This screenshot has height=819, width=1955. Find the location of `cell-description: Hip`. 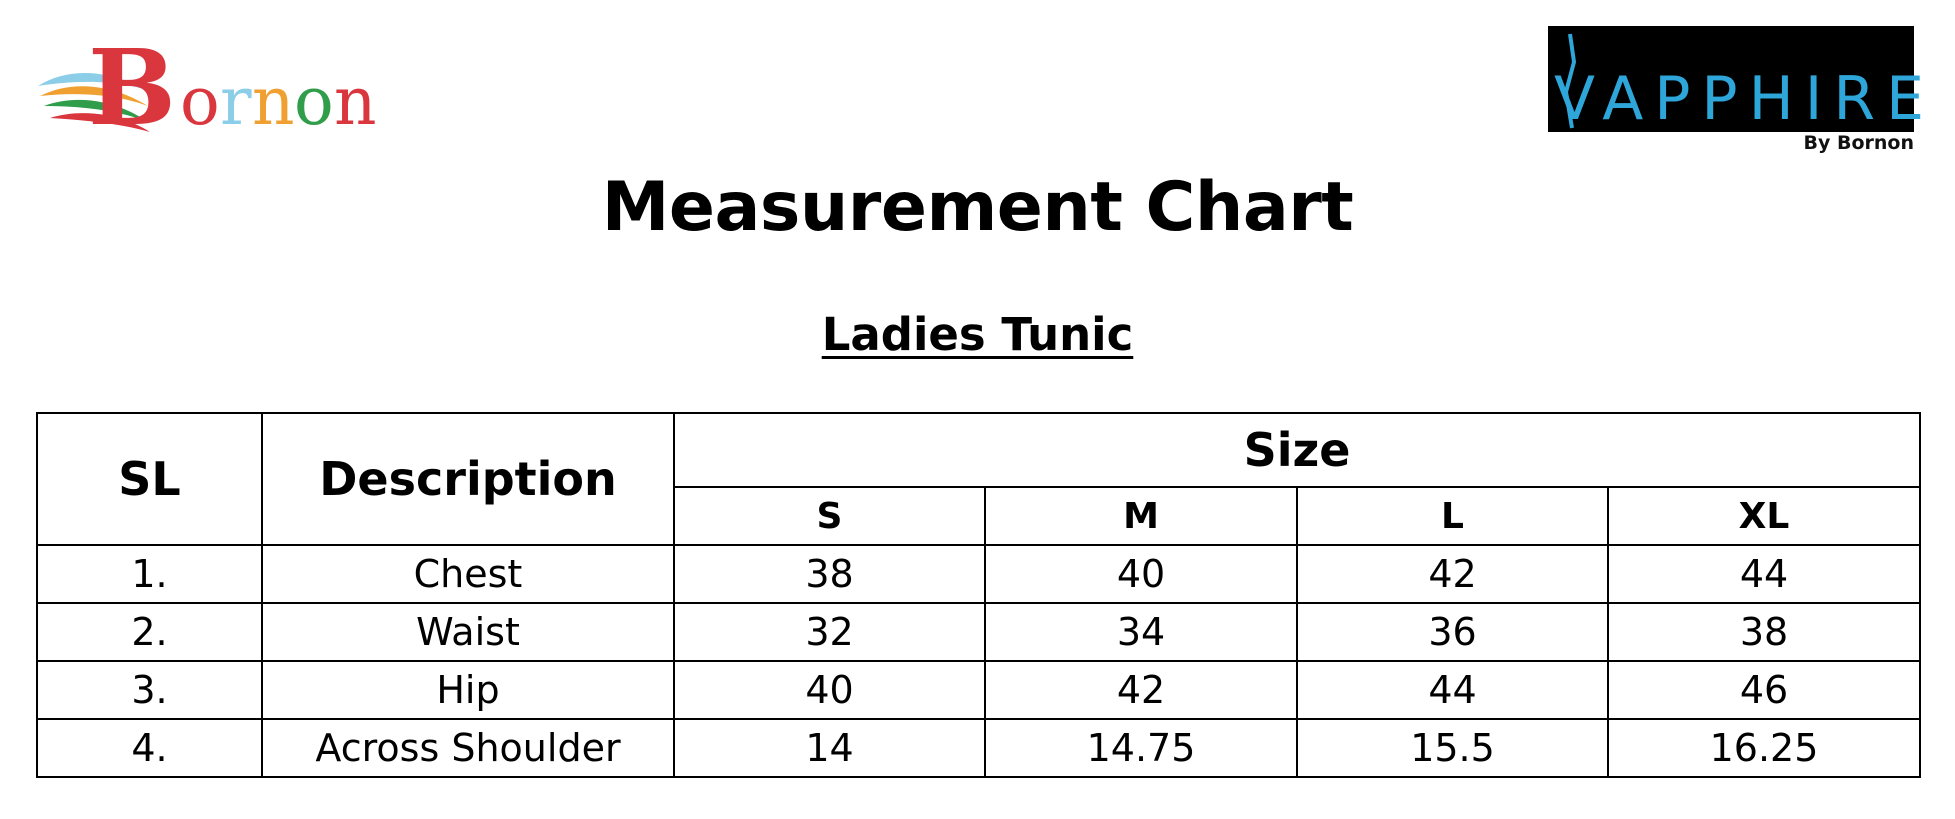

cell-description: Hip is located at coordinates (468, 690).